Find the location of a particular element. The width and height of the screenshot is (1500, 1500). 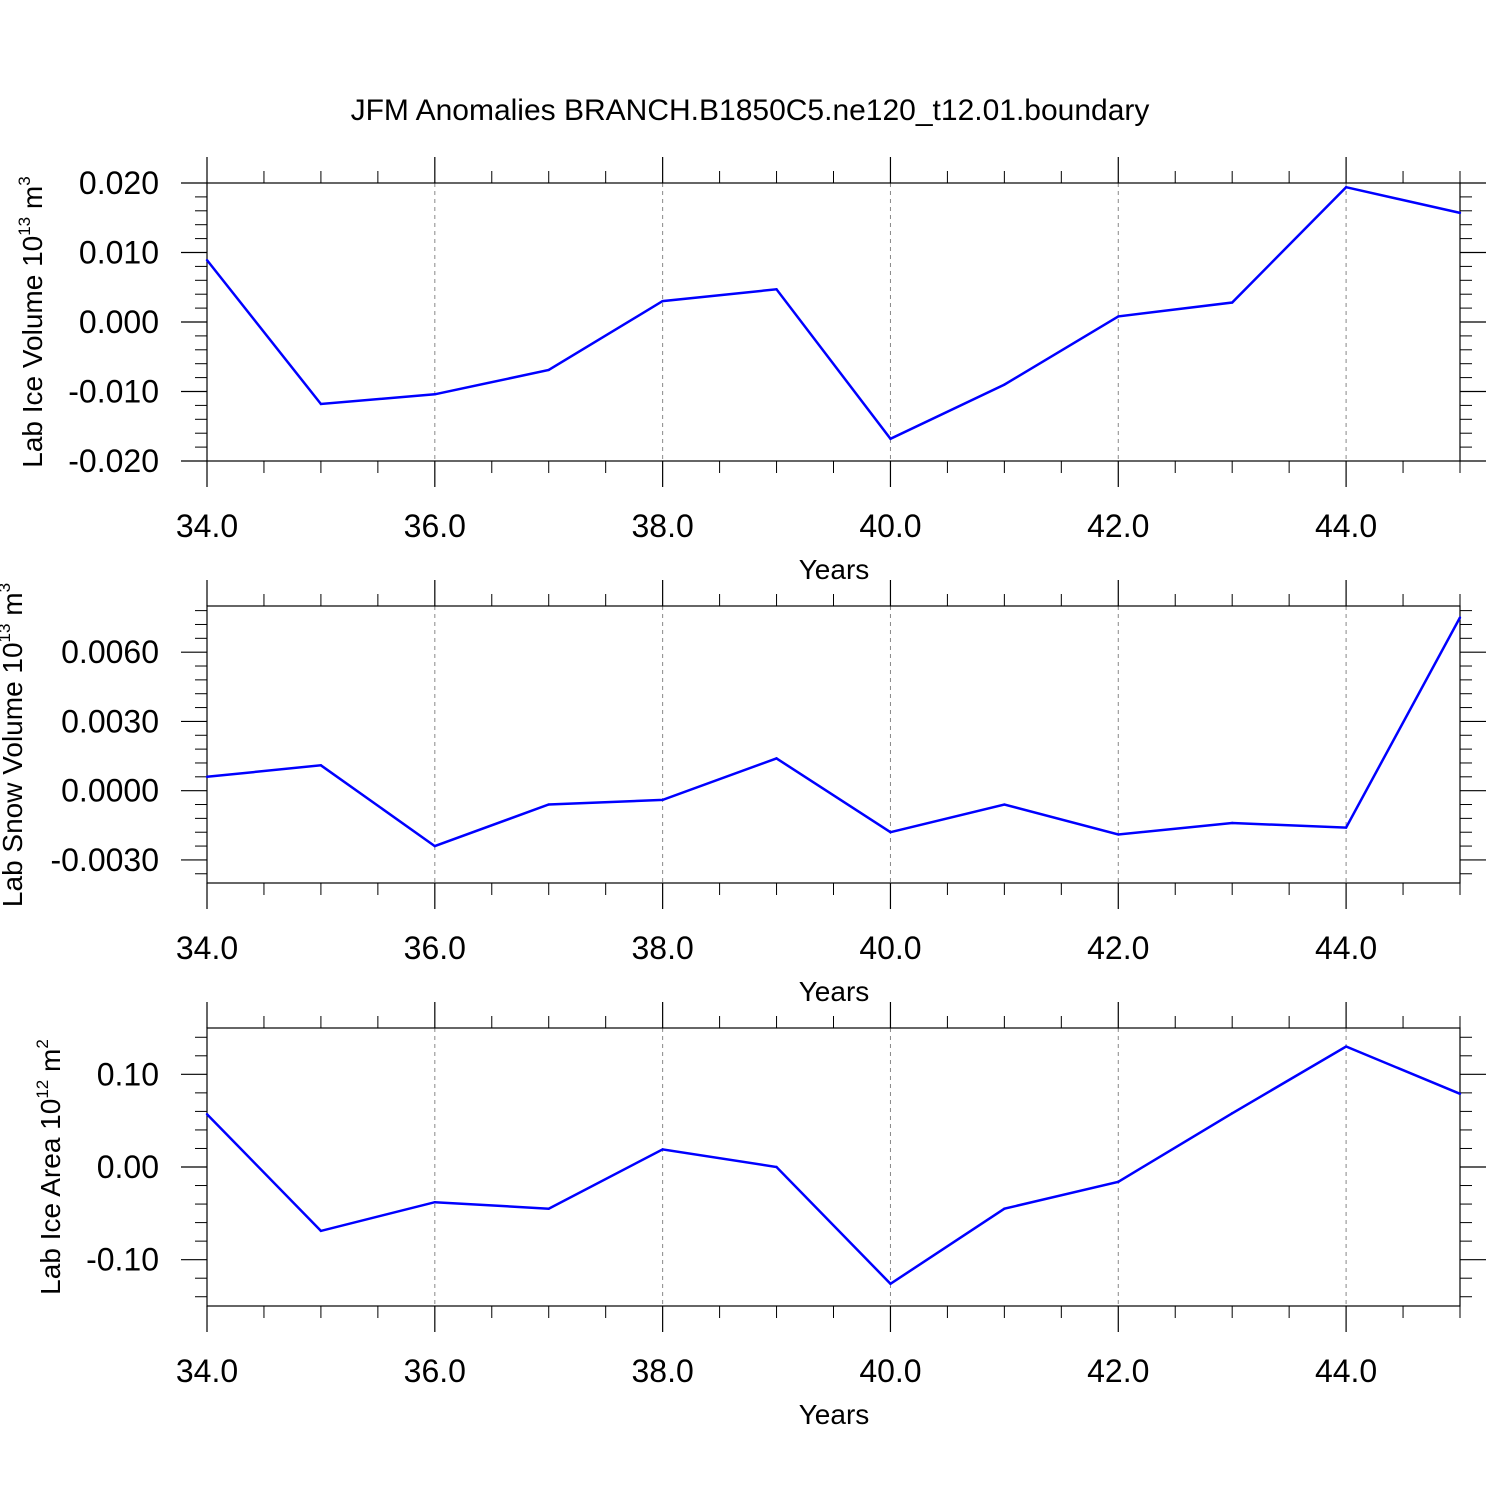

y-axis-title-main: Lab Ice Area 10 is located at coordinates (50, 1197).